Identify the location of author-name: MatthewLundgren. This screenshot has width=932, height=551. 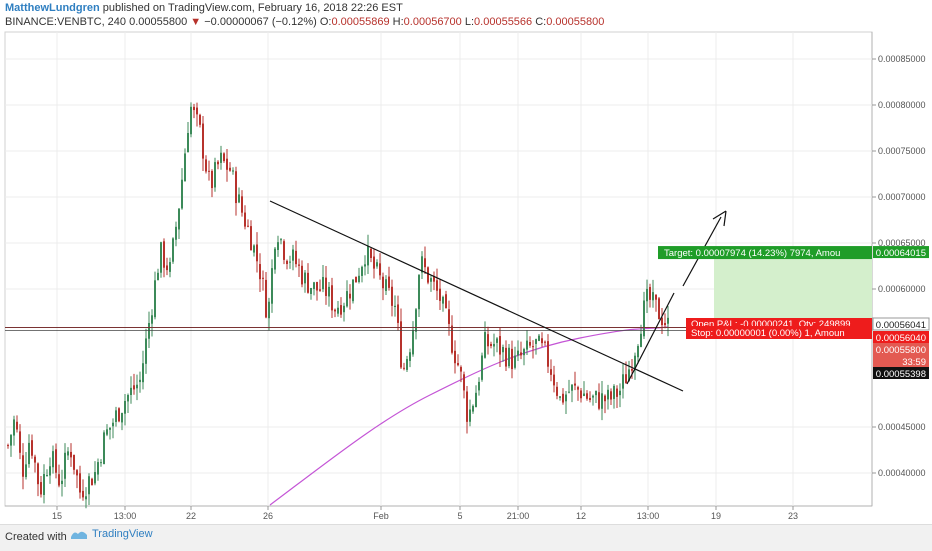
(52, 8).